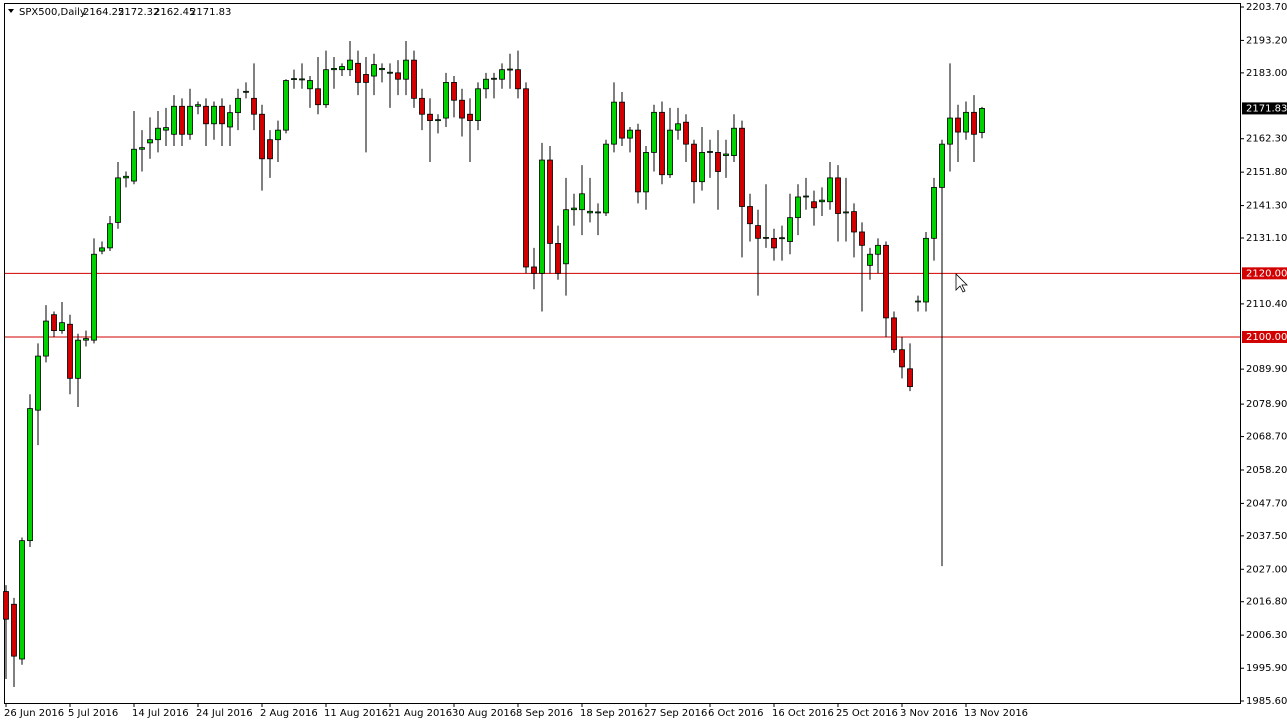 This screenshot has width=1287, height=726. Describe the element at coordinates (544, 713) in the screenshot. I see `x-tick-label: 8 Sep 2016` at that location.